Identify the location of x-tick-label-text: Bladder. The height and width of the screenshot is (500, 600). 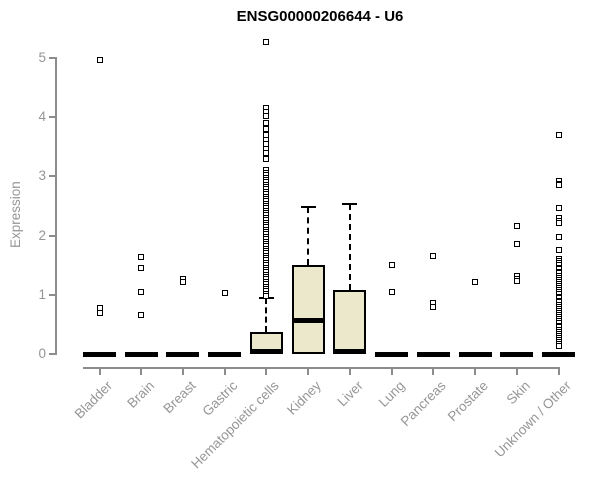
(93, 400).